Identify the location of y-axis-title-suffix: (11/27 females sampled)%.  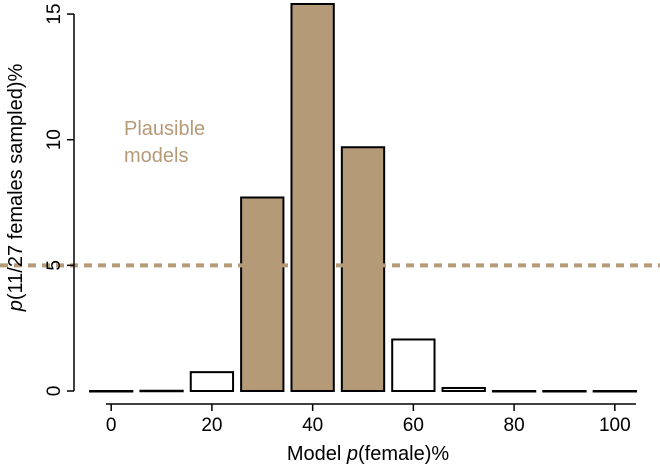
(16, 182).